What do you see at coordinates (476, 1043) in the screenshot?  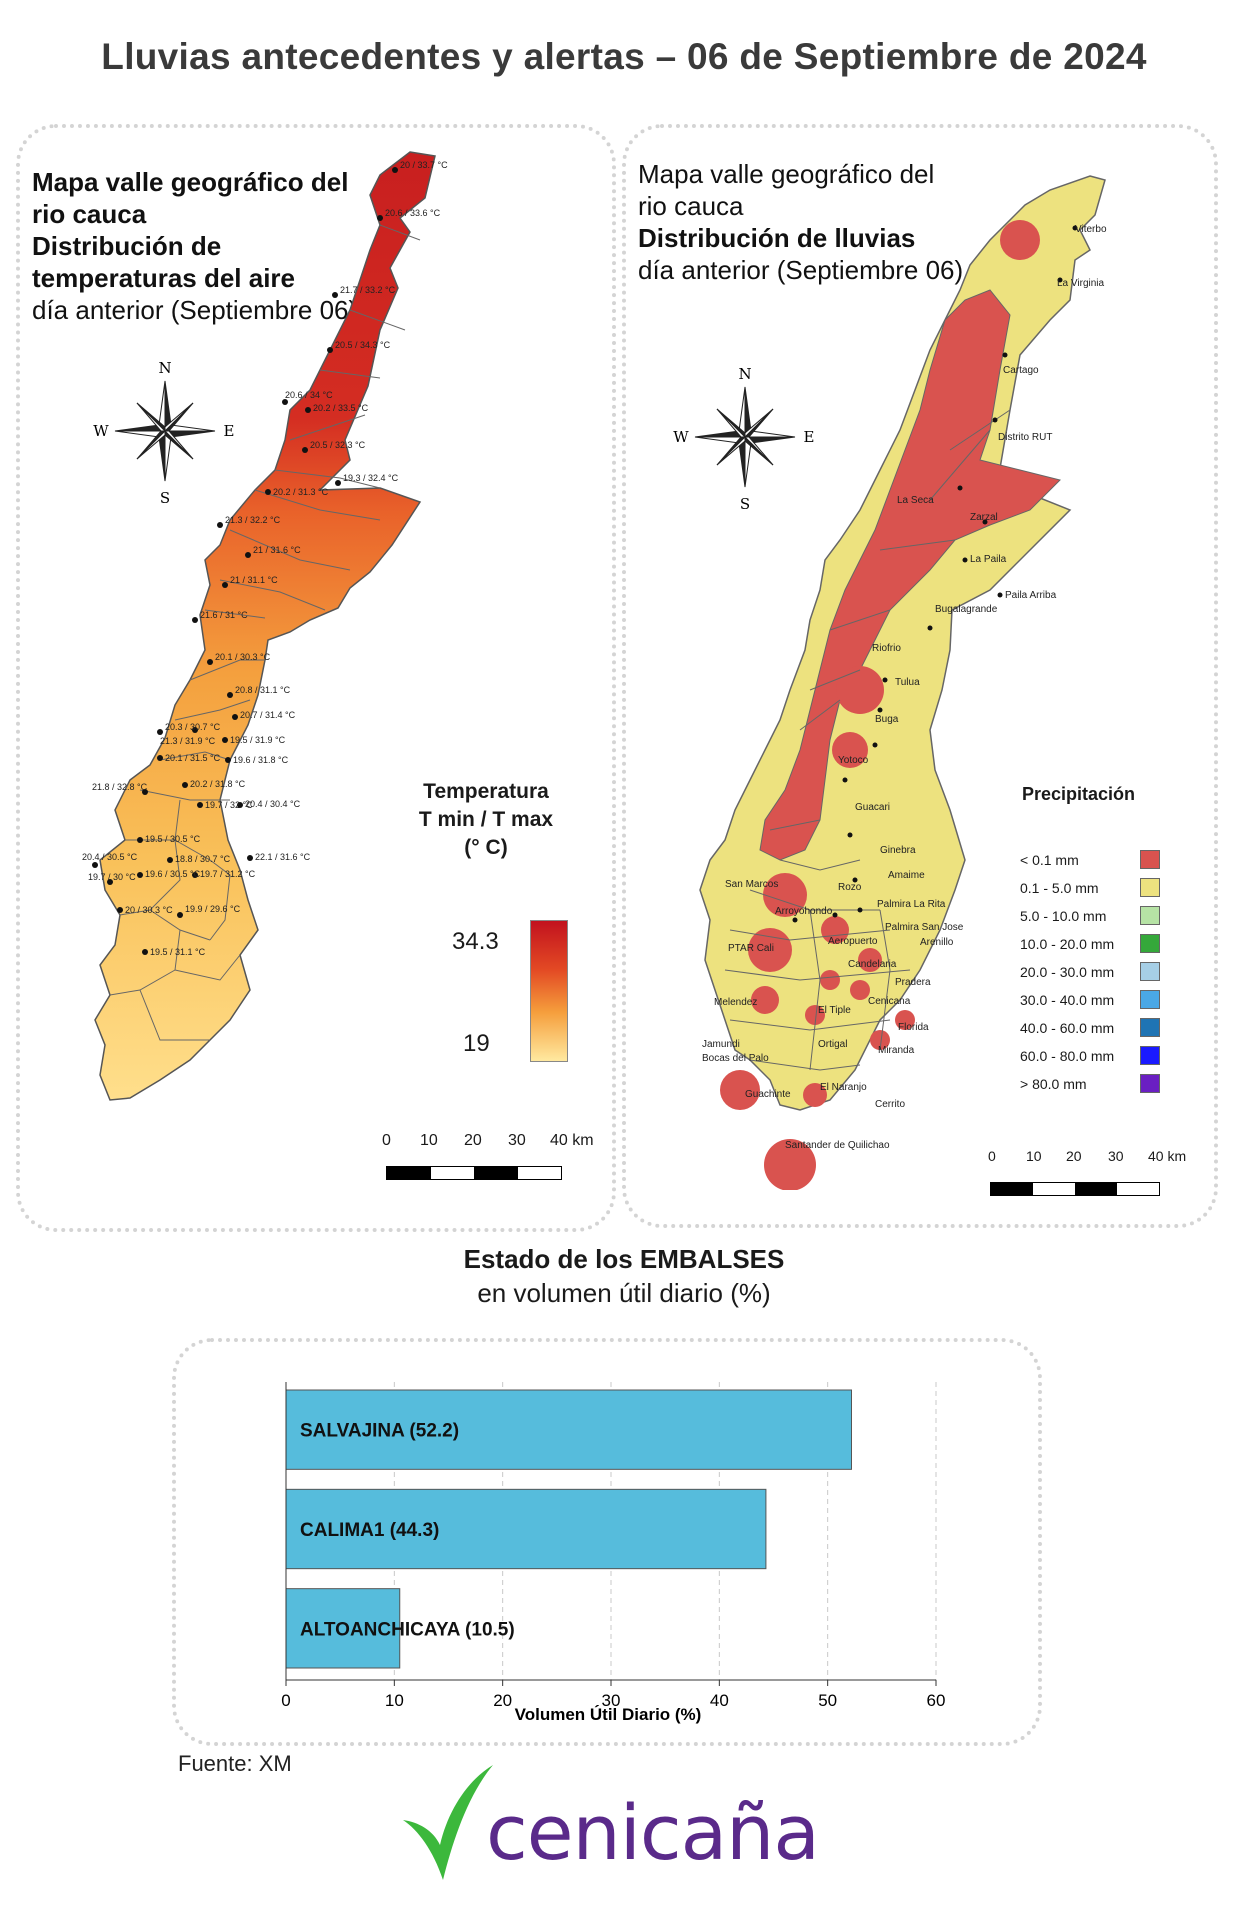 I see `temperature-min-label: 19` at bounding box center [476, 1043].